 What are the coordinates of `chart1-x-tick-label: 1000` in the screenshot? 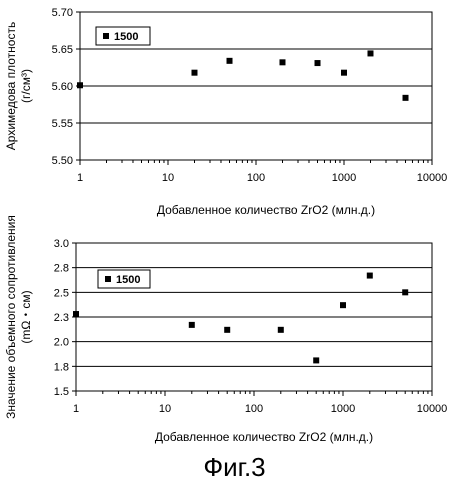 It's located at (344, 178).